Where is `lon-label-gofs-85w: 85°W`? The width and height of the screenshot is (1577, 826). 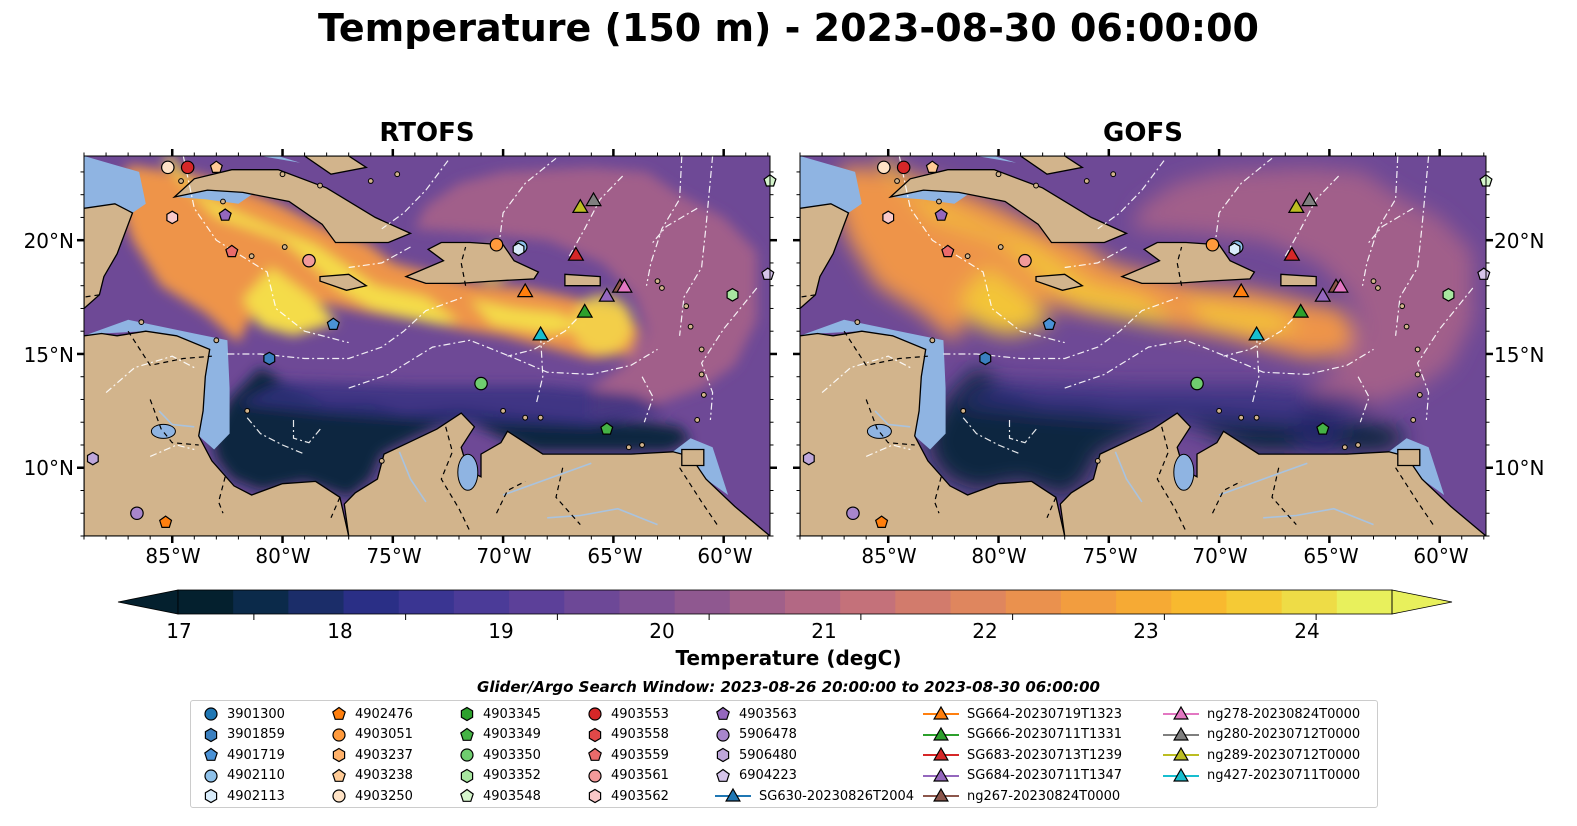
lon-label-gofs-85w: 85°W is located at coordinates (889, 556).